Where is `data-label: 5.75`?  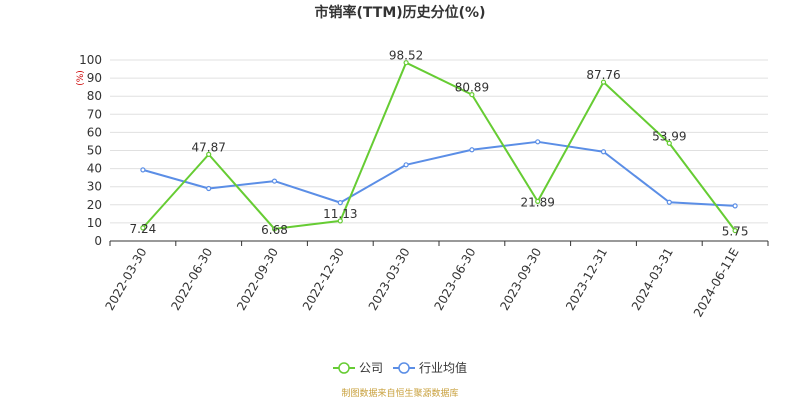
data-label: 5.75 is located at coordinates (735, 232).